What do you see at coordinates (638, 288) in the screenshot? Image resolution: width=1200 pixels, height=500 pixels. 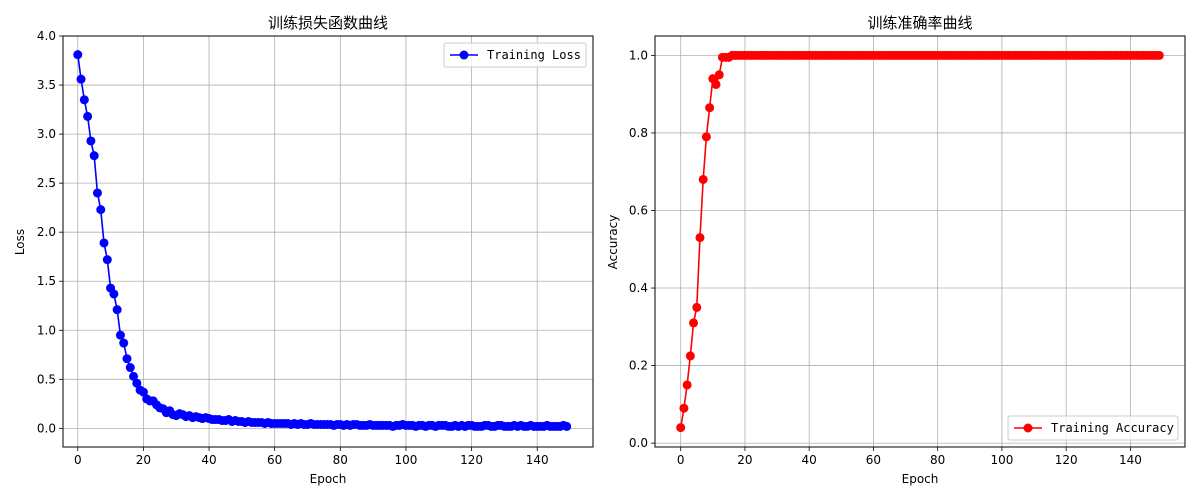 I see `accuracy-y-tick-label: 0.4` at bounding box center [638, 288].